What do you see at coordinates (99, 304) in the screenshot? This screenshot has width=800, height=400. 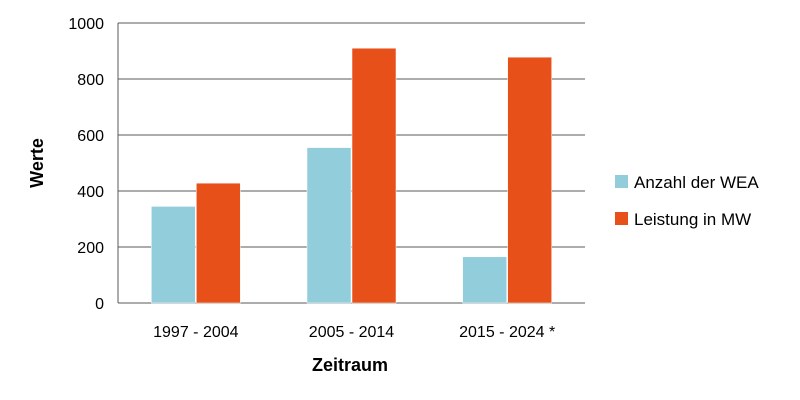 I see `y-tick-label: 0` at bounding box center [99, 304].